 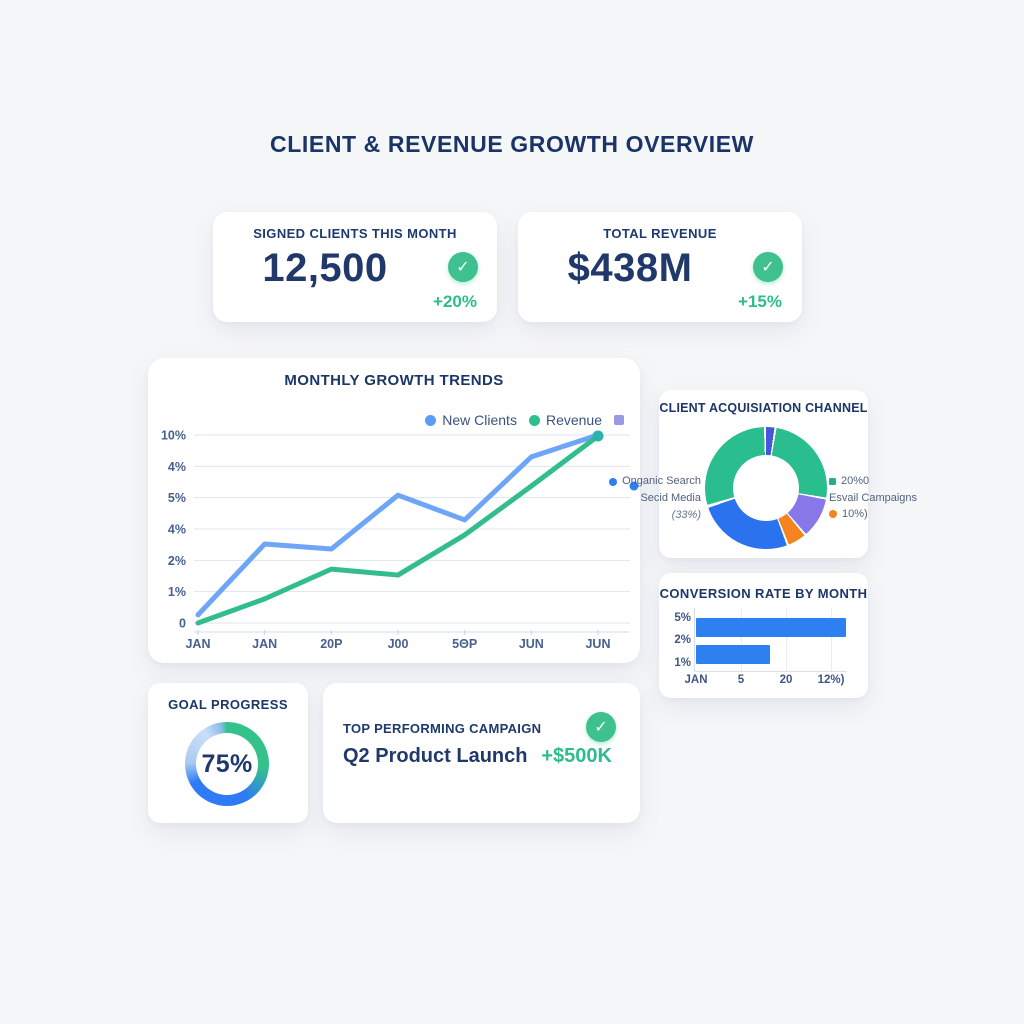 What do you see at coordinates (682, 618) in the screenshot?
I see `bar-y-tick-label: 5%` at bounding box center [682, 618].